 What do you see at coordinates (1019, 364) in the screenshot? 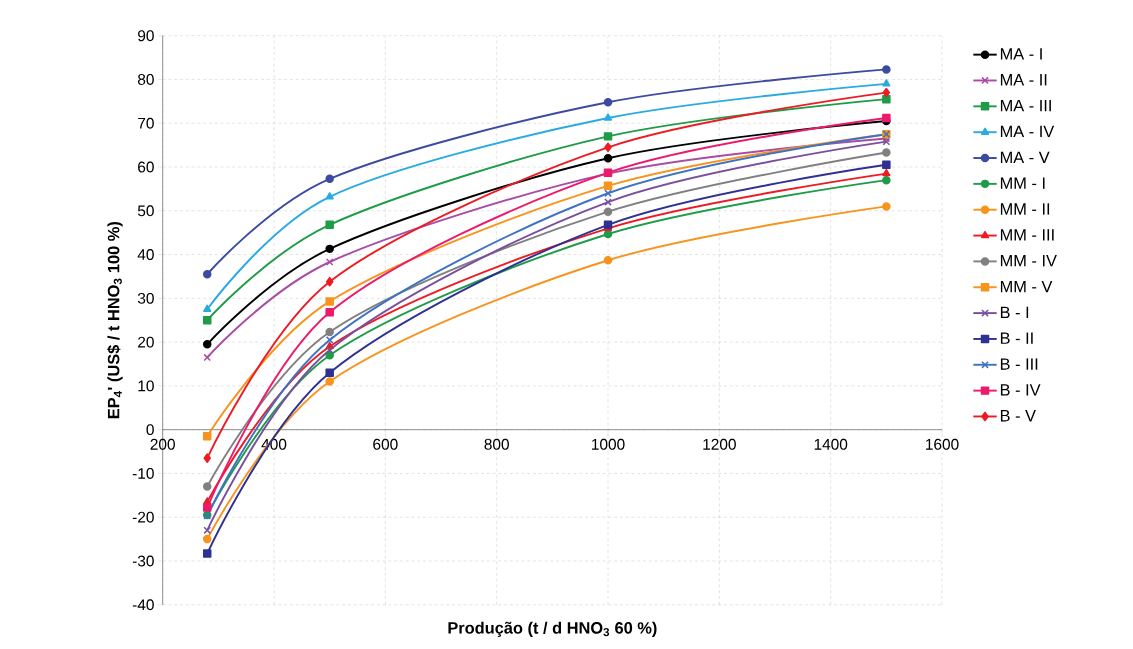
I see `legend-label: B - III` at bounding box center [1019, 364].